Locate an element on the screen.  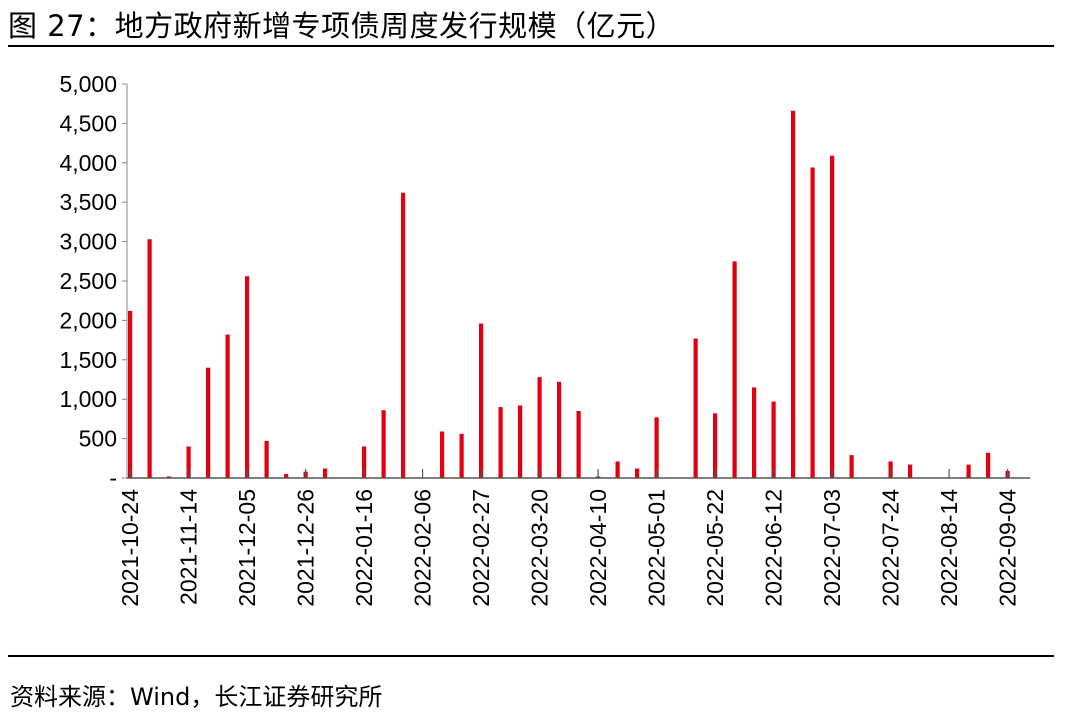
x-tick-label: 2022-01-16 is located at coordinates (364, 548).